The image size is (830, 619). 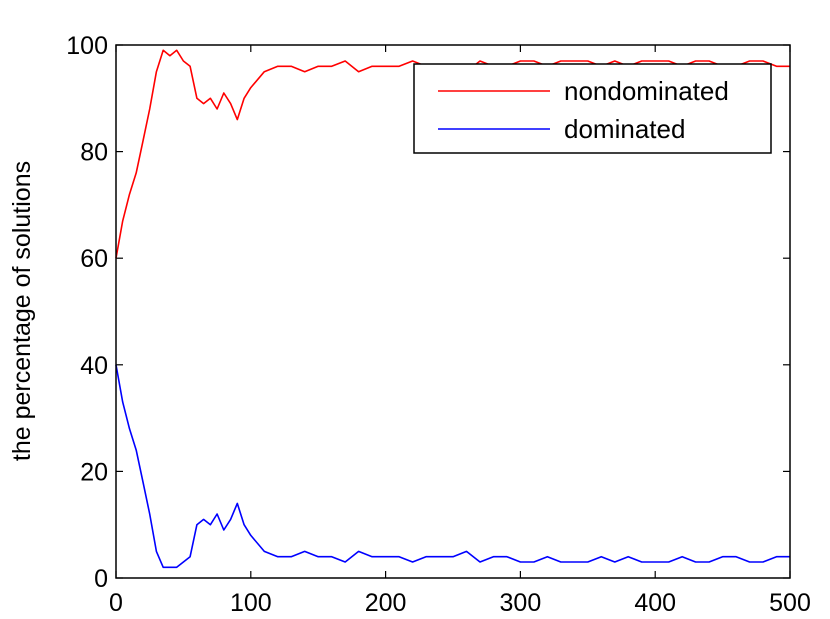 I want to click on legend-box, so click(x=592, y=108).